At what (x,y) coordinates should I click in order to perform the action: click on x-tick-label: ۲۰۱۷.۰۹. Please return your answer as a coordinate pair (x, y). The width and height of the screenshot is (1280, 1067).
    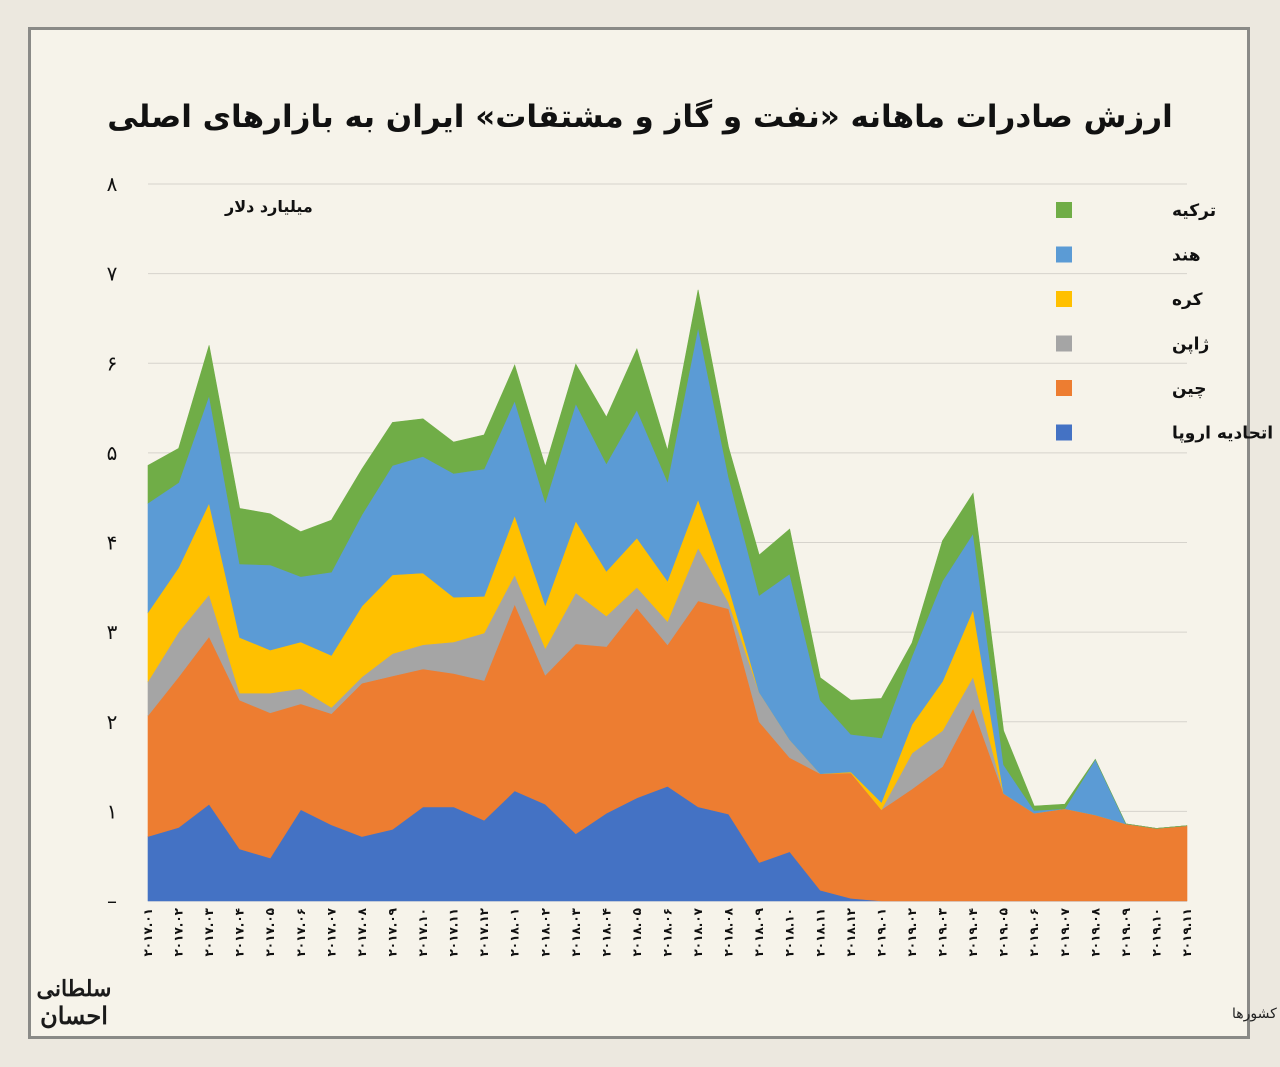
    Looking at the image, I should click on (392, 931).